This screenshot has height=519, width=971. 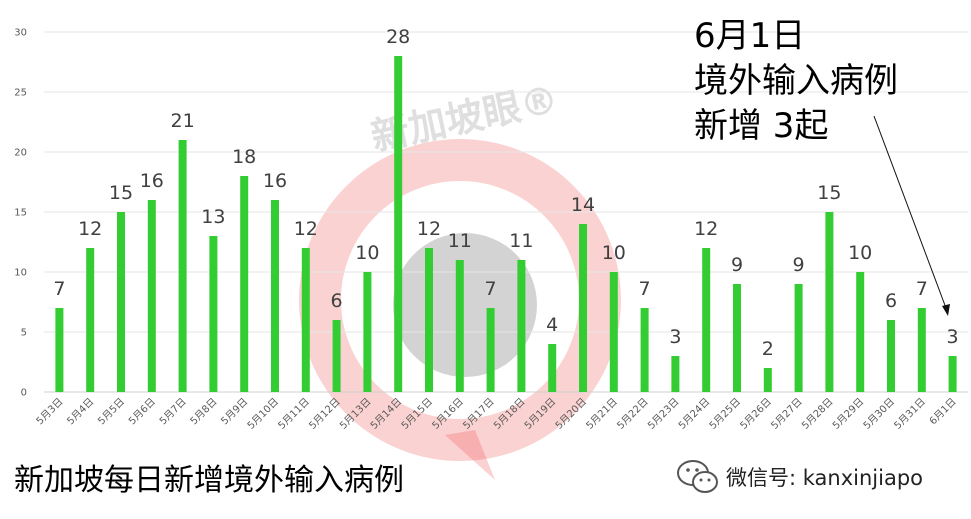 I want to click on x-tick-label: 5月7日, so click(x=173, y=412).